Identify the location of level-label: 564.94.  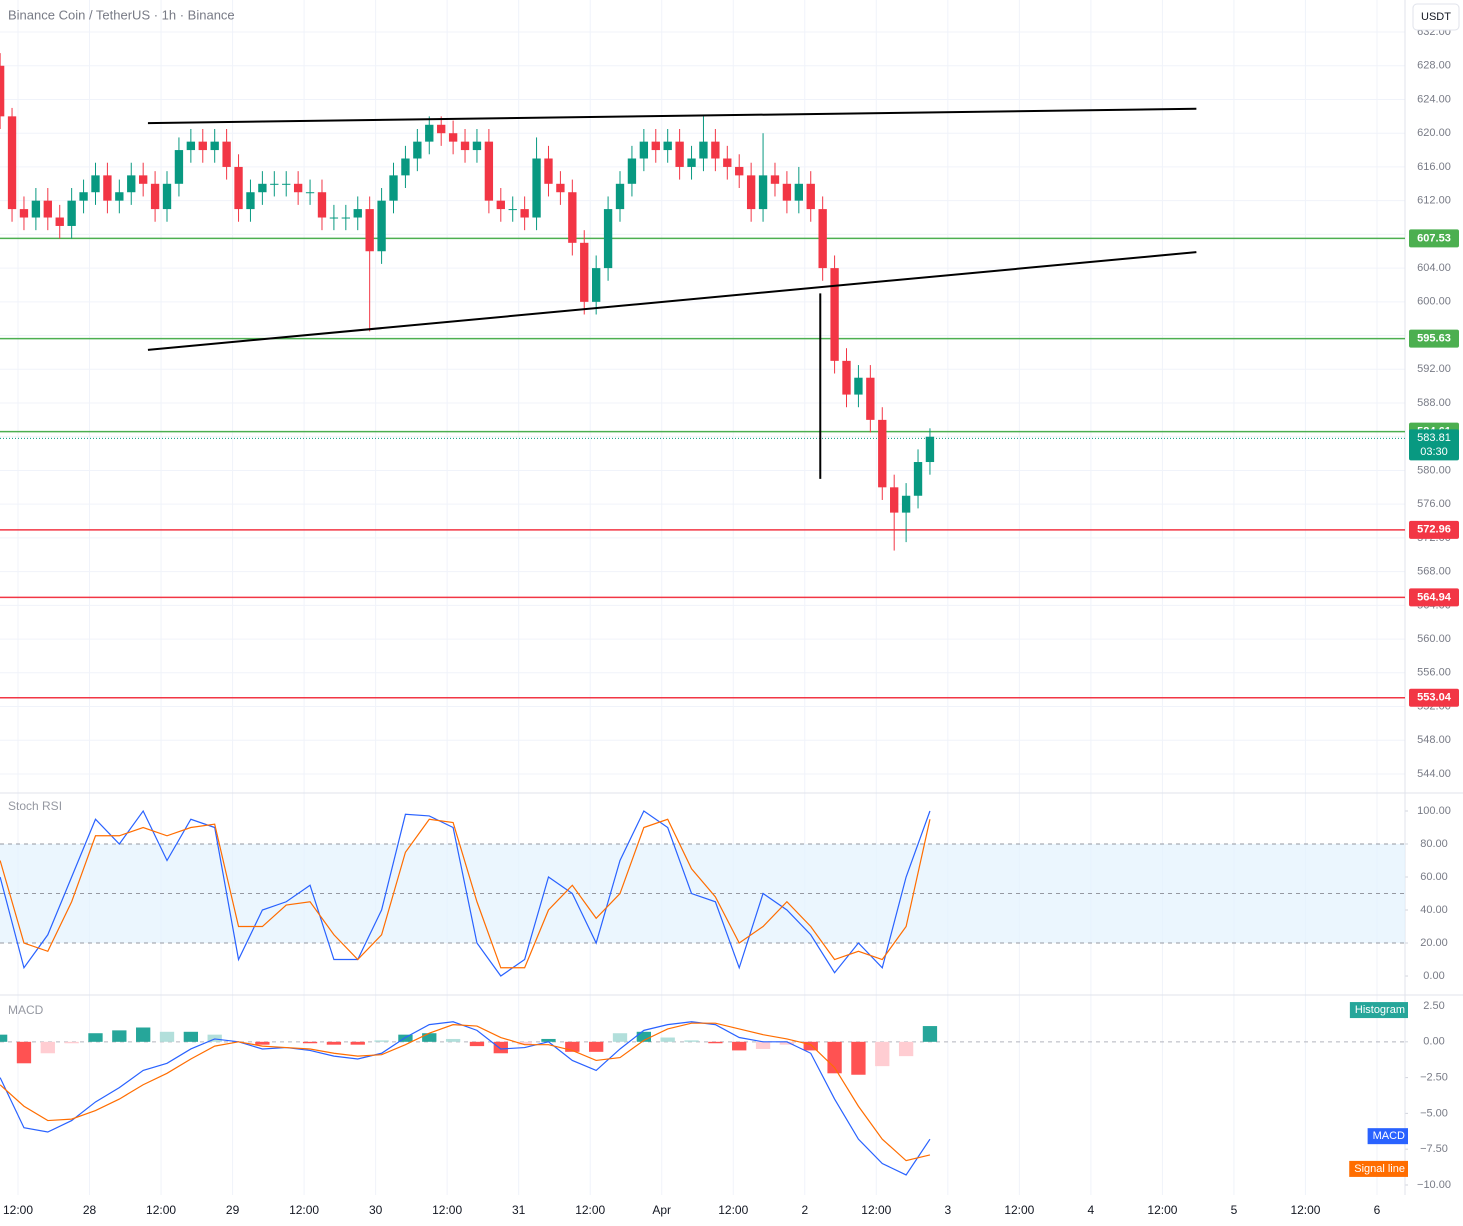
(1434, 597).